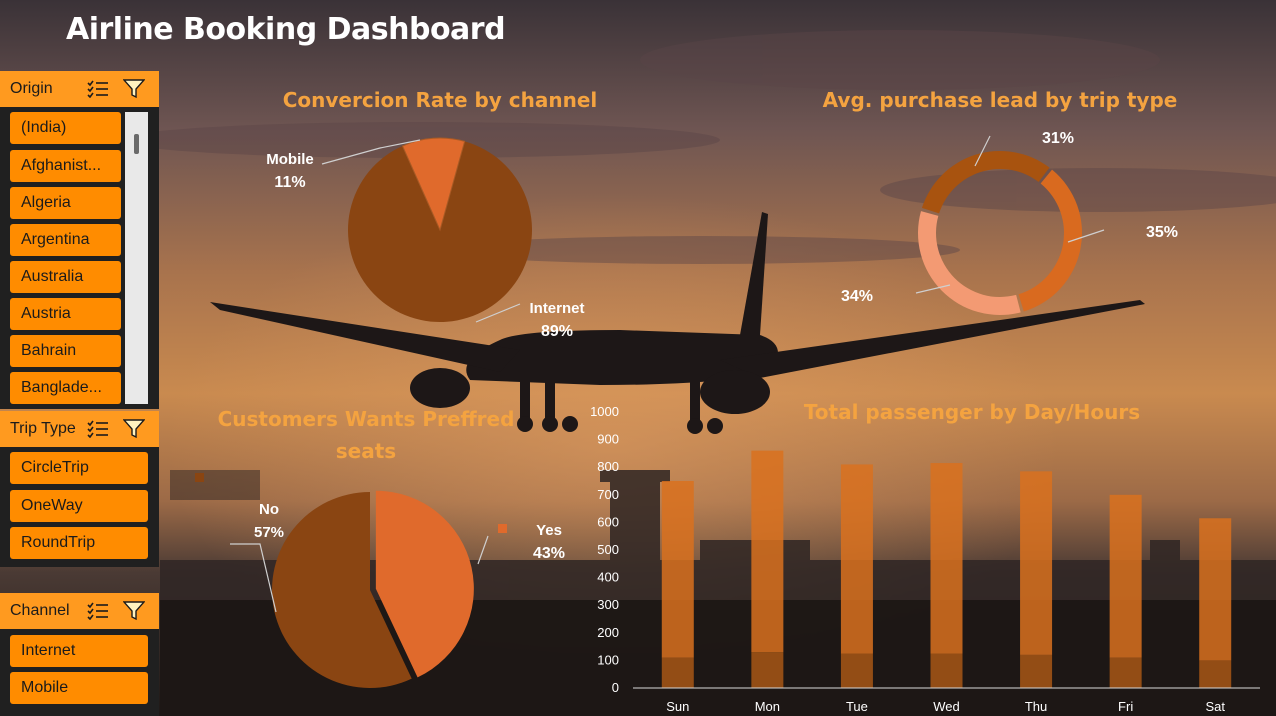 The height and width of the screenshot is (716, 1276). Describe the element at coordinates (440, 100) in the screenshot. I see `conversion-chart-title: Convercion Rate by channel` at that location.